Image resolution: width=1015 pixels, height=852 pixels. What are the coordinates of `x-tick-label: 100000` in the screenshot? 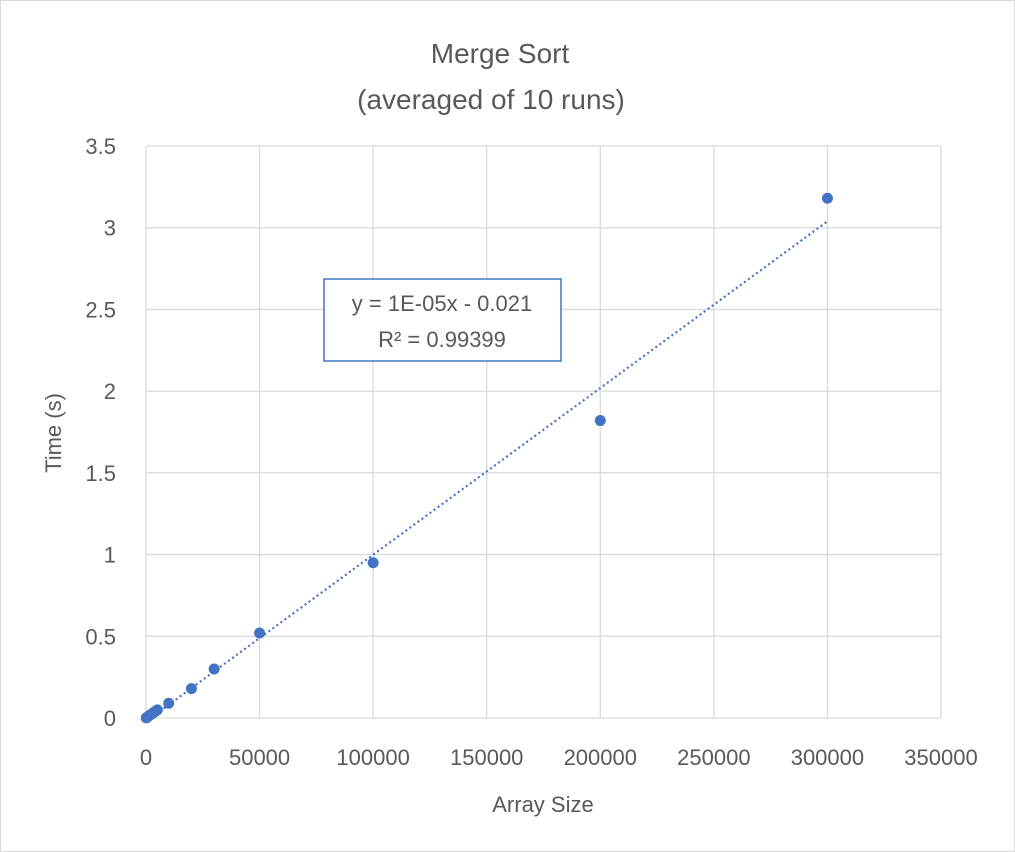 It's located at (372, 757).